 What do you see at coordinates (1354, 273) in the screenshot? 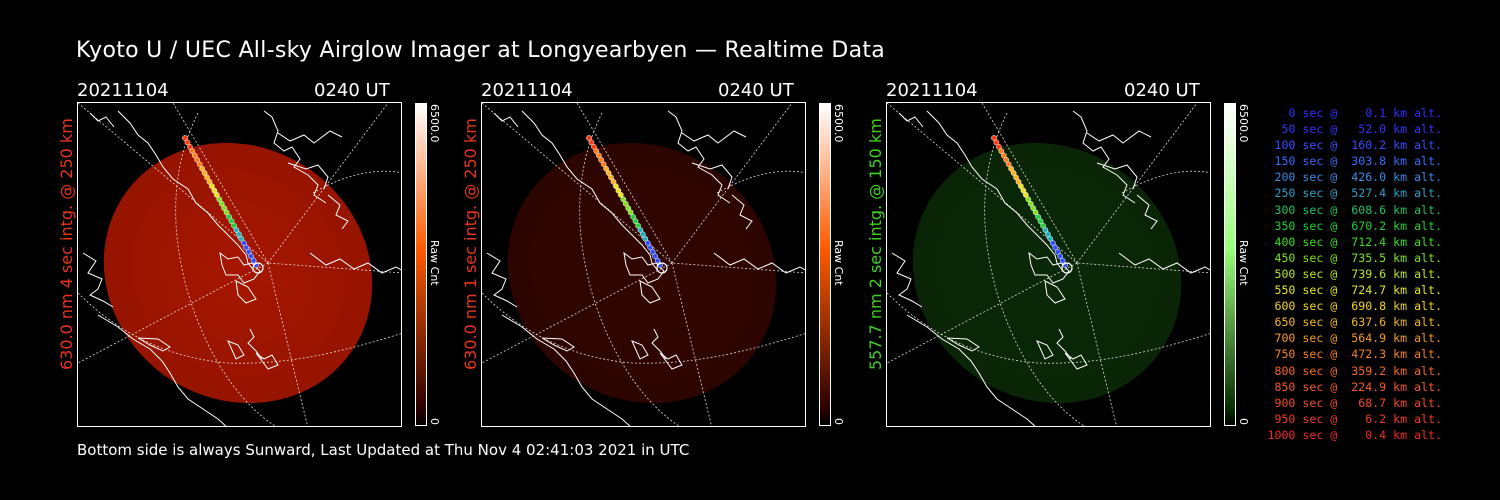
I see `legend-entry: 500 sec @ 739.6 km alt.` at bounding box center [1354, 273].